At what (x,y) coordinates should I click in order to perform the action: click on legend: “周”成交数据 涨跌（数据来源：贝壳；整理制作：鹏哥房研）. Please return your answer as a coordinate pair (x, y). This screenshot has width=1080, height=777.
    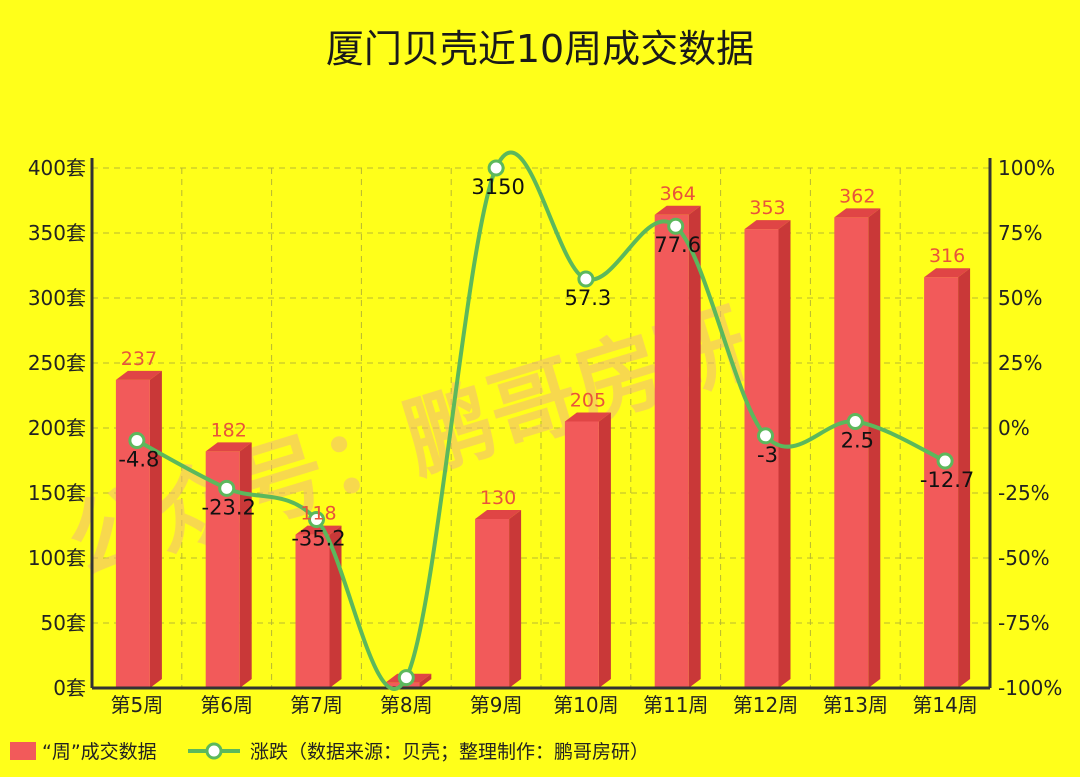
    Looking at the image, I should click on (329, 752).